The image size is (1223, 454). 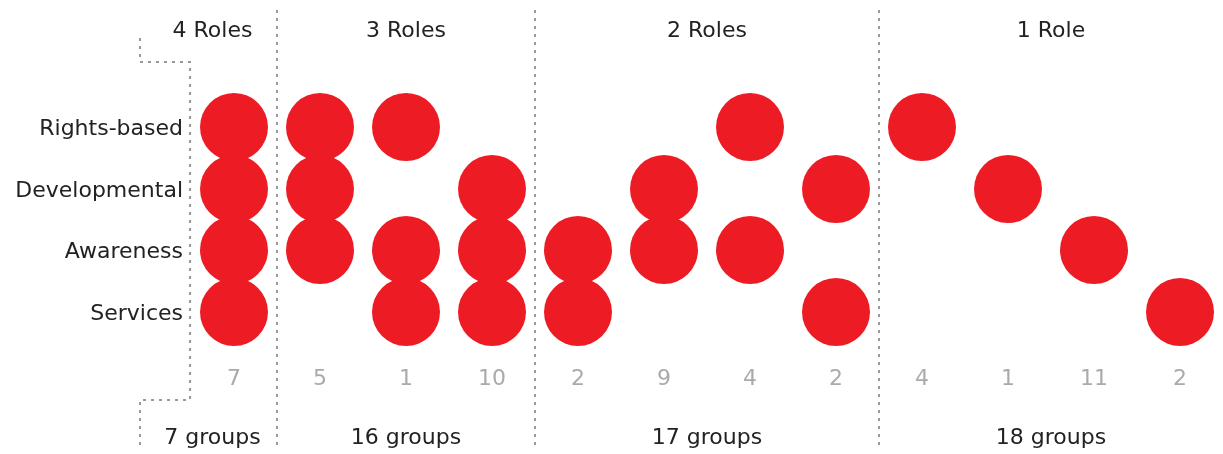 What do you see at coordinates (406, 29) in the screenshot?
I see `text: 3 Roles` at bounding box center [406, 29].